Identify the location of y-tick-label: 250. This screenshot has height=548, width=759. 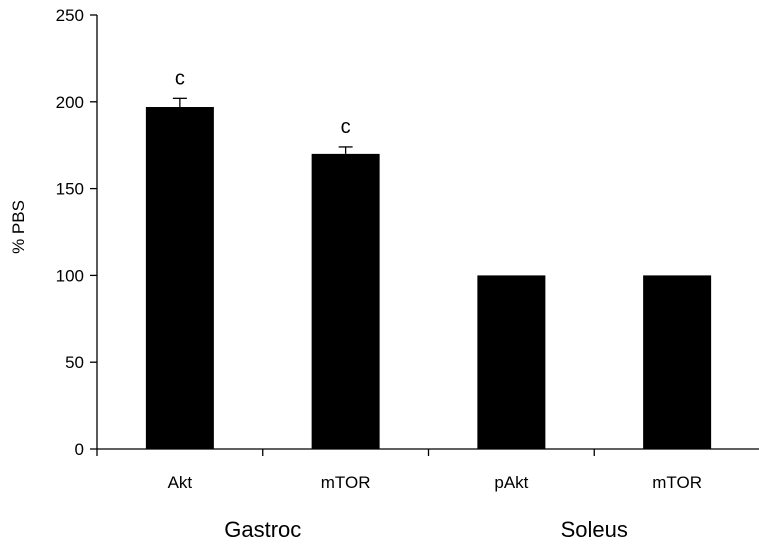
(70, 15).